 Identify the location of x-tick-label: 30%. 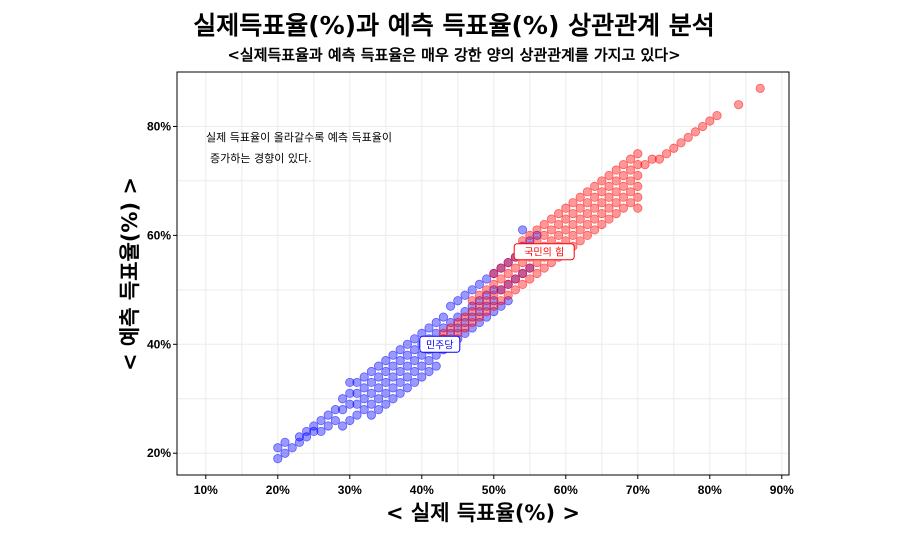
(350, 490).